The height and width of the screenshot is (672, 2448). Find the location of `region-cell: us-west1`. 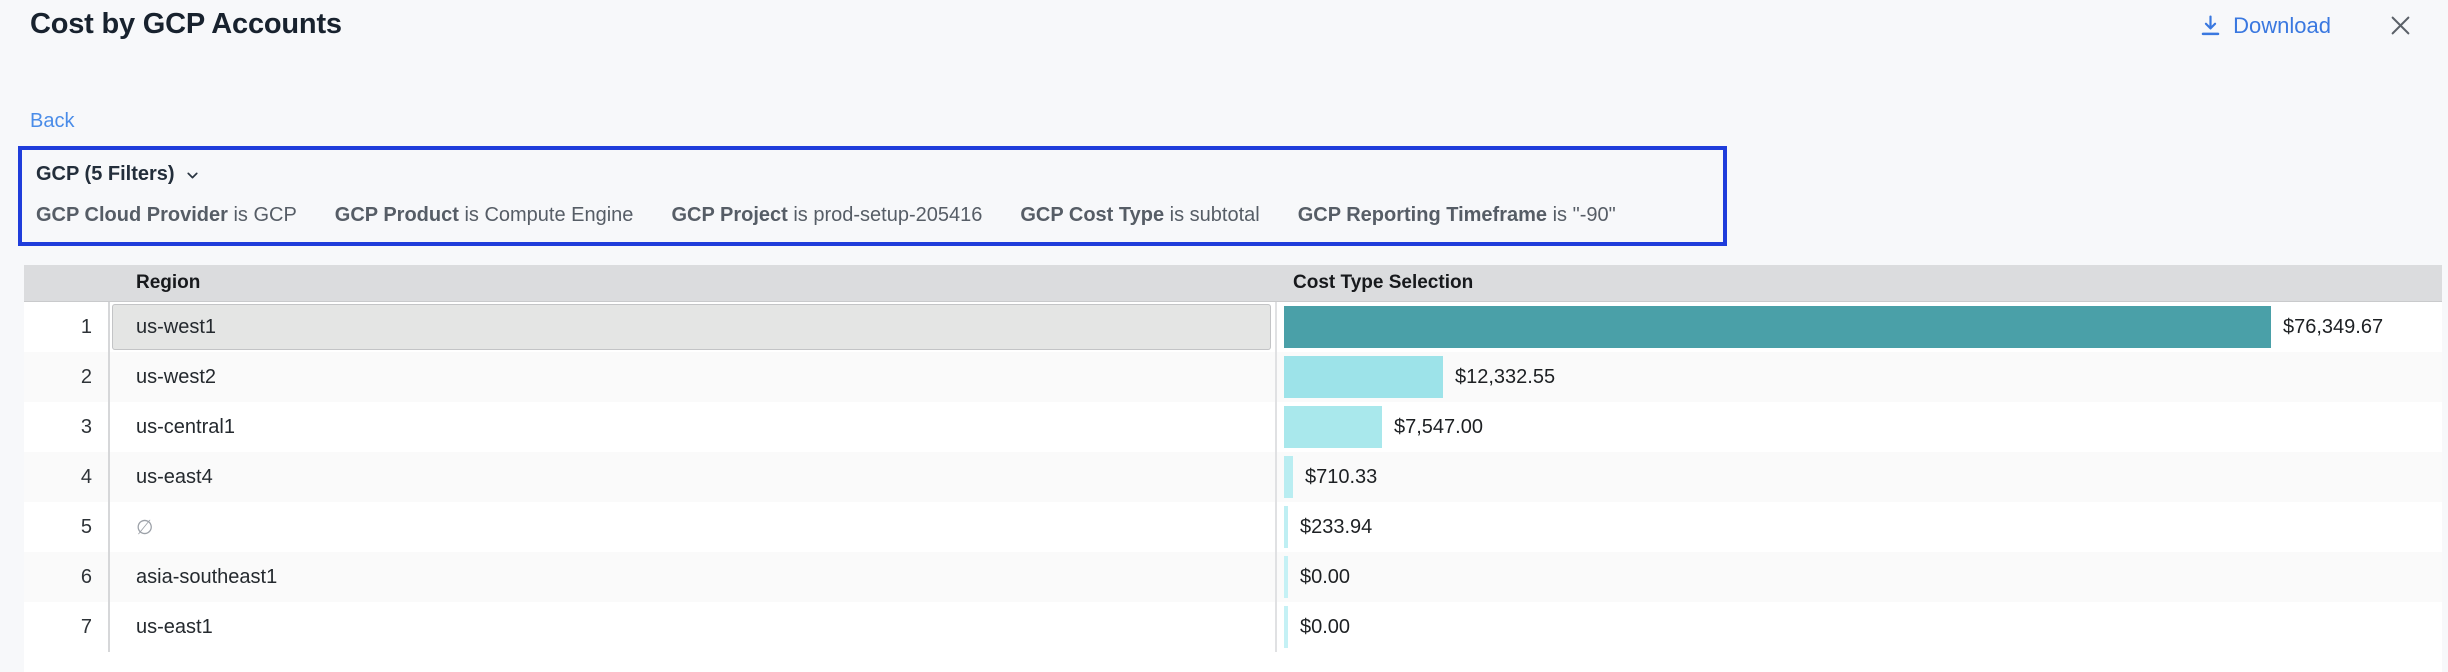

region-cell: us-west1 is located at coordinates (693, 327).